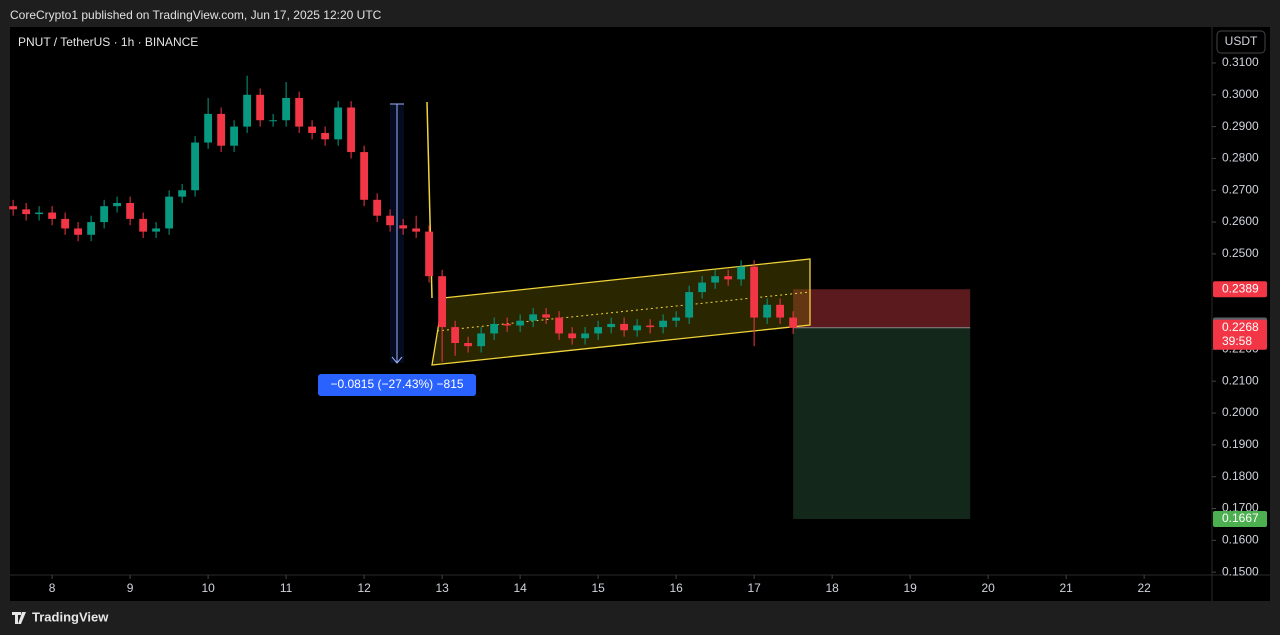 This screenshot has height=635, width=1280. What do you see at coordinates (754, 588) in the screenshot?
I see `x-tick-label: 17` at bounding box center [754, 588].